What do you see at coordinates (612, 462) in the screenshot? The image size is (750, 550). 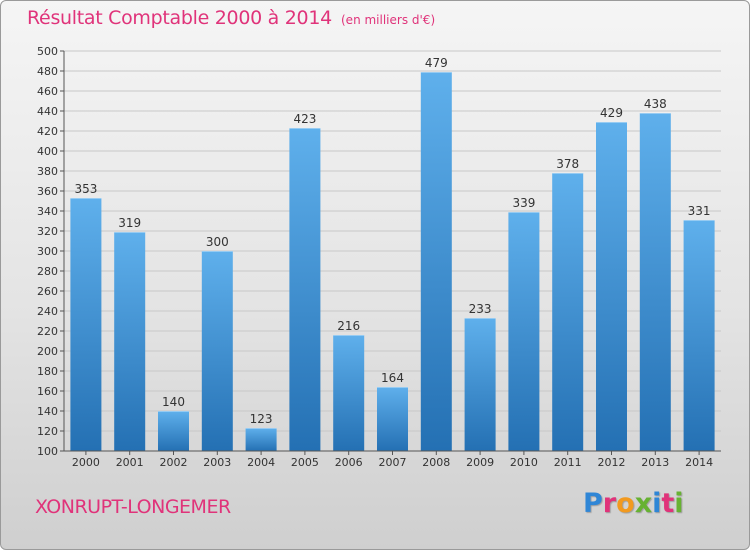 I see `x-tick-label: 2012` at bounding box center [612, 462].